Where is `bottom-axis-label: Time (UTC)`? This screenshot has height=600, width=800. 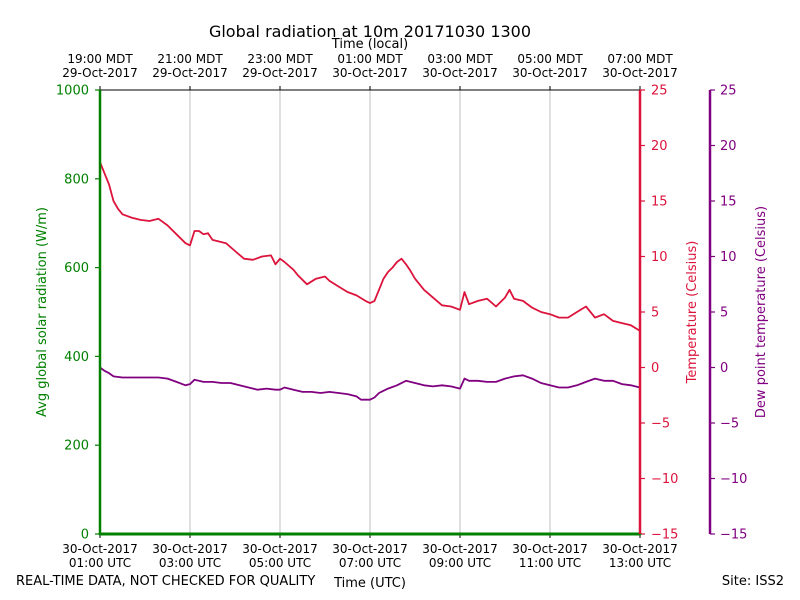
bottom-axis-label: Time (UTC) is located at coordinates (369, 583).